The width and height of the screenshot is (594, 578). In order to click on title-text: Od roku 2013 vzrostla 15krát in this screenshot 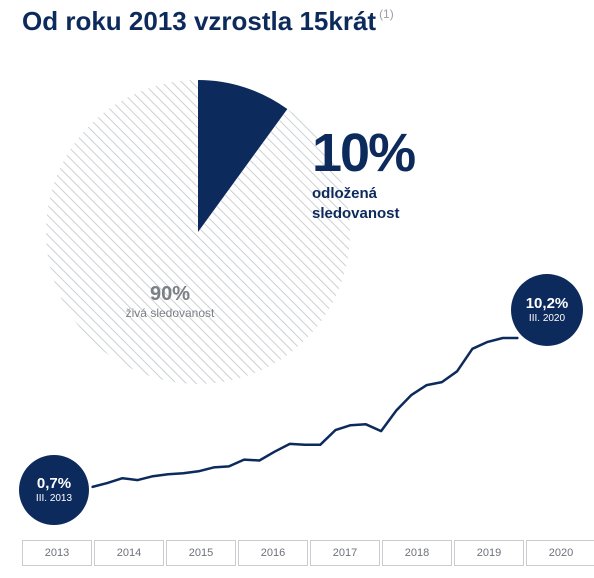, I will do `click(199, 21)`.